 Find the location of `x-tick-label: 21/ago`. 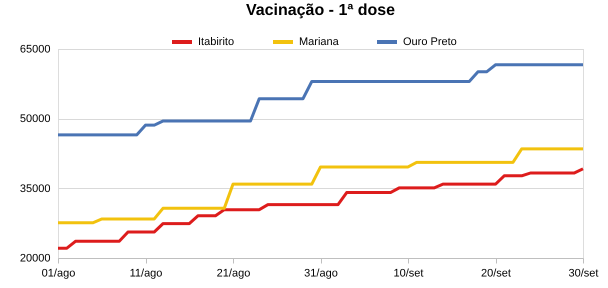

x-tick-label: 21/ago is located at coordinates (233, 274).